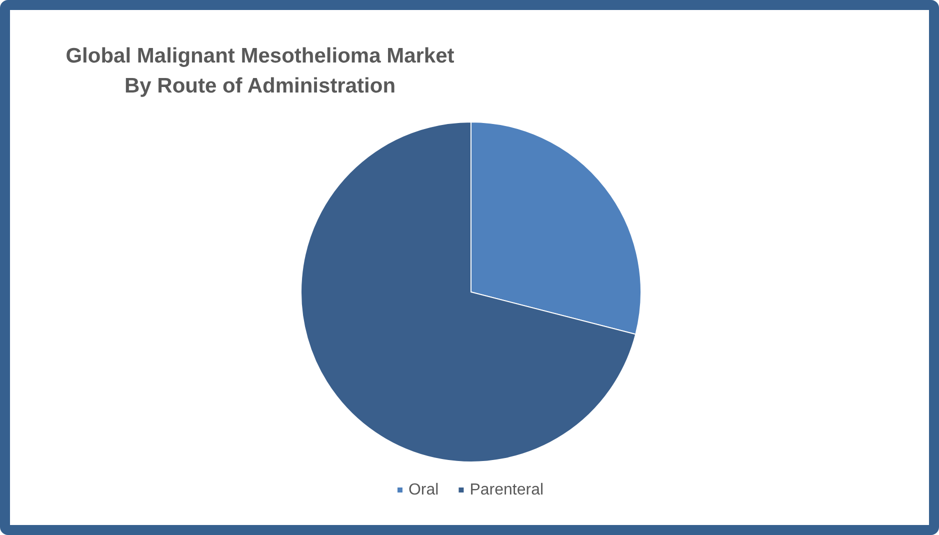  I want to click on legend-label: Oral, so click(423, 490).